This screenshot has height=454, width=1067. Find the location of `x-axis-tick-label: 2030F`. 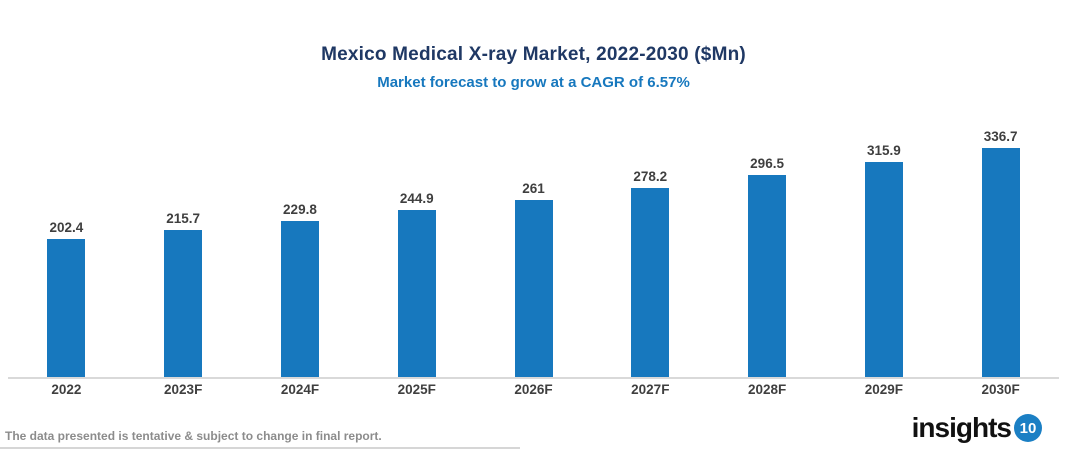

x-axis-tick-label: 2030F is located at coordinates (1000, 389).